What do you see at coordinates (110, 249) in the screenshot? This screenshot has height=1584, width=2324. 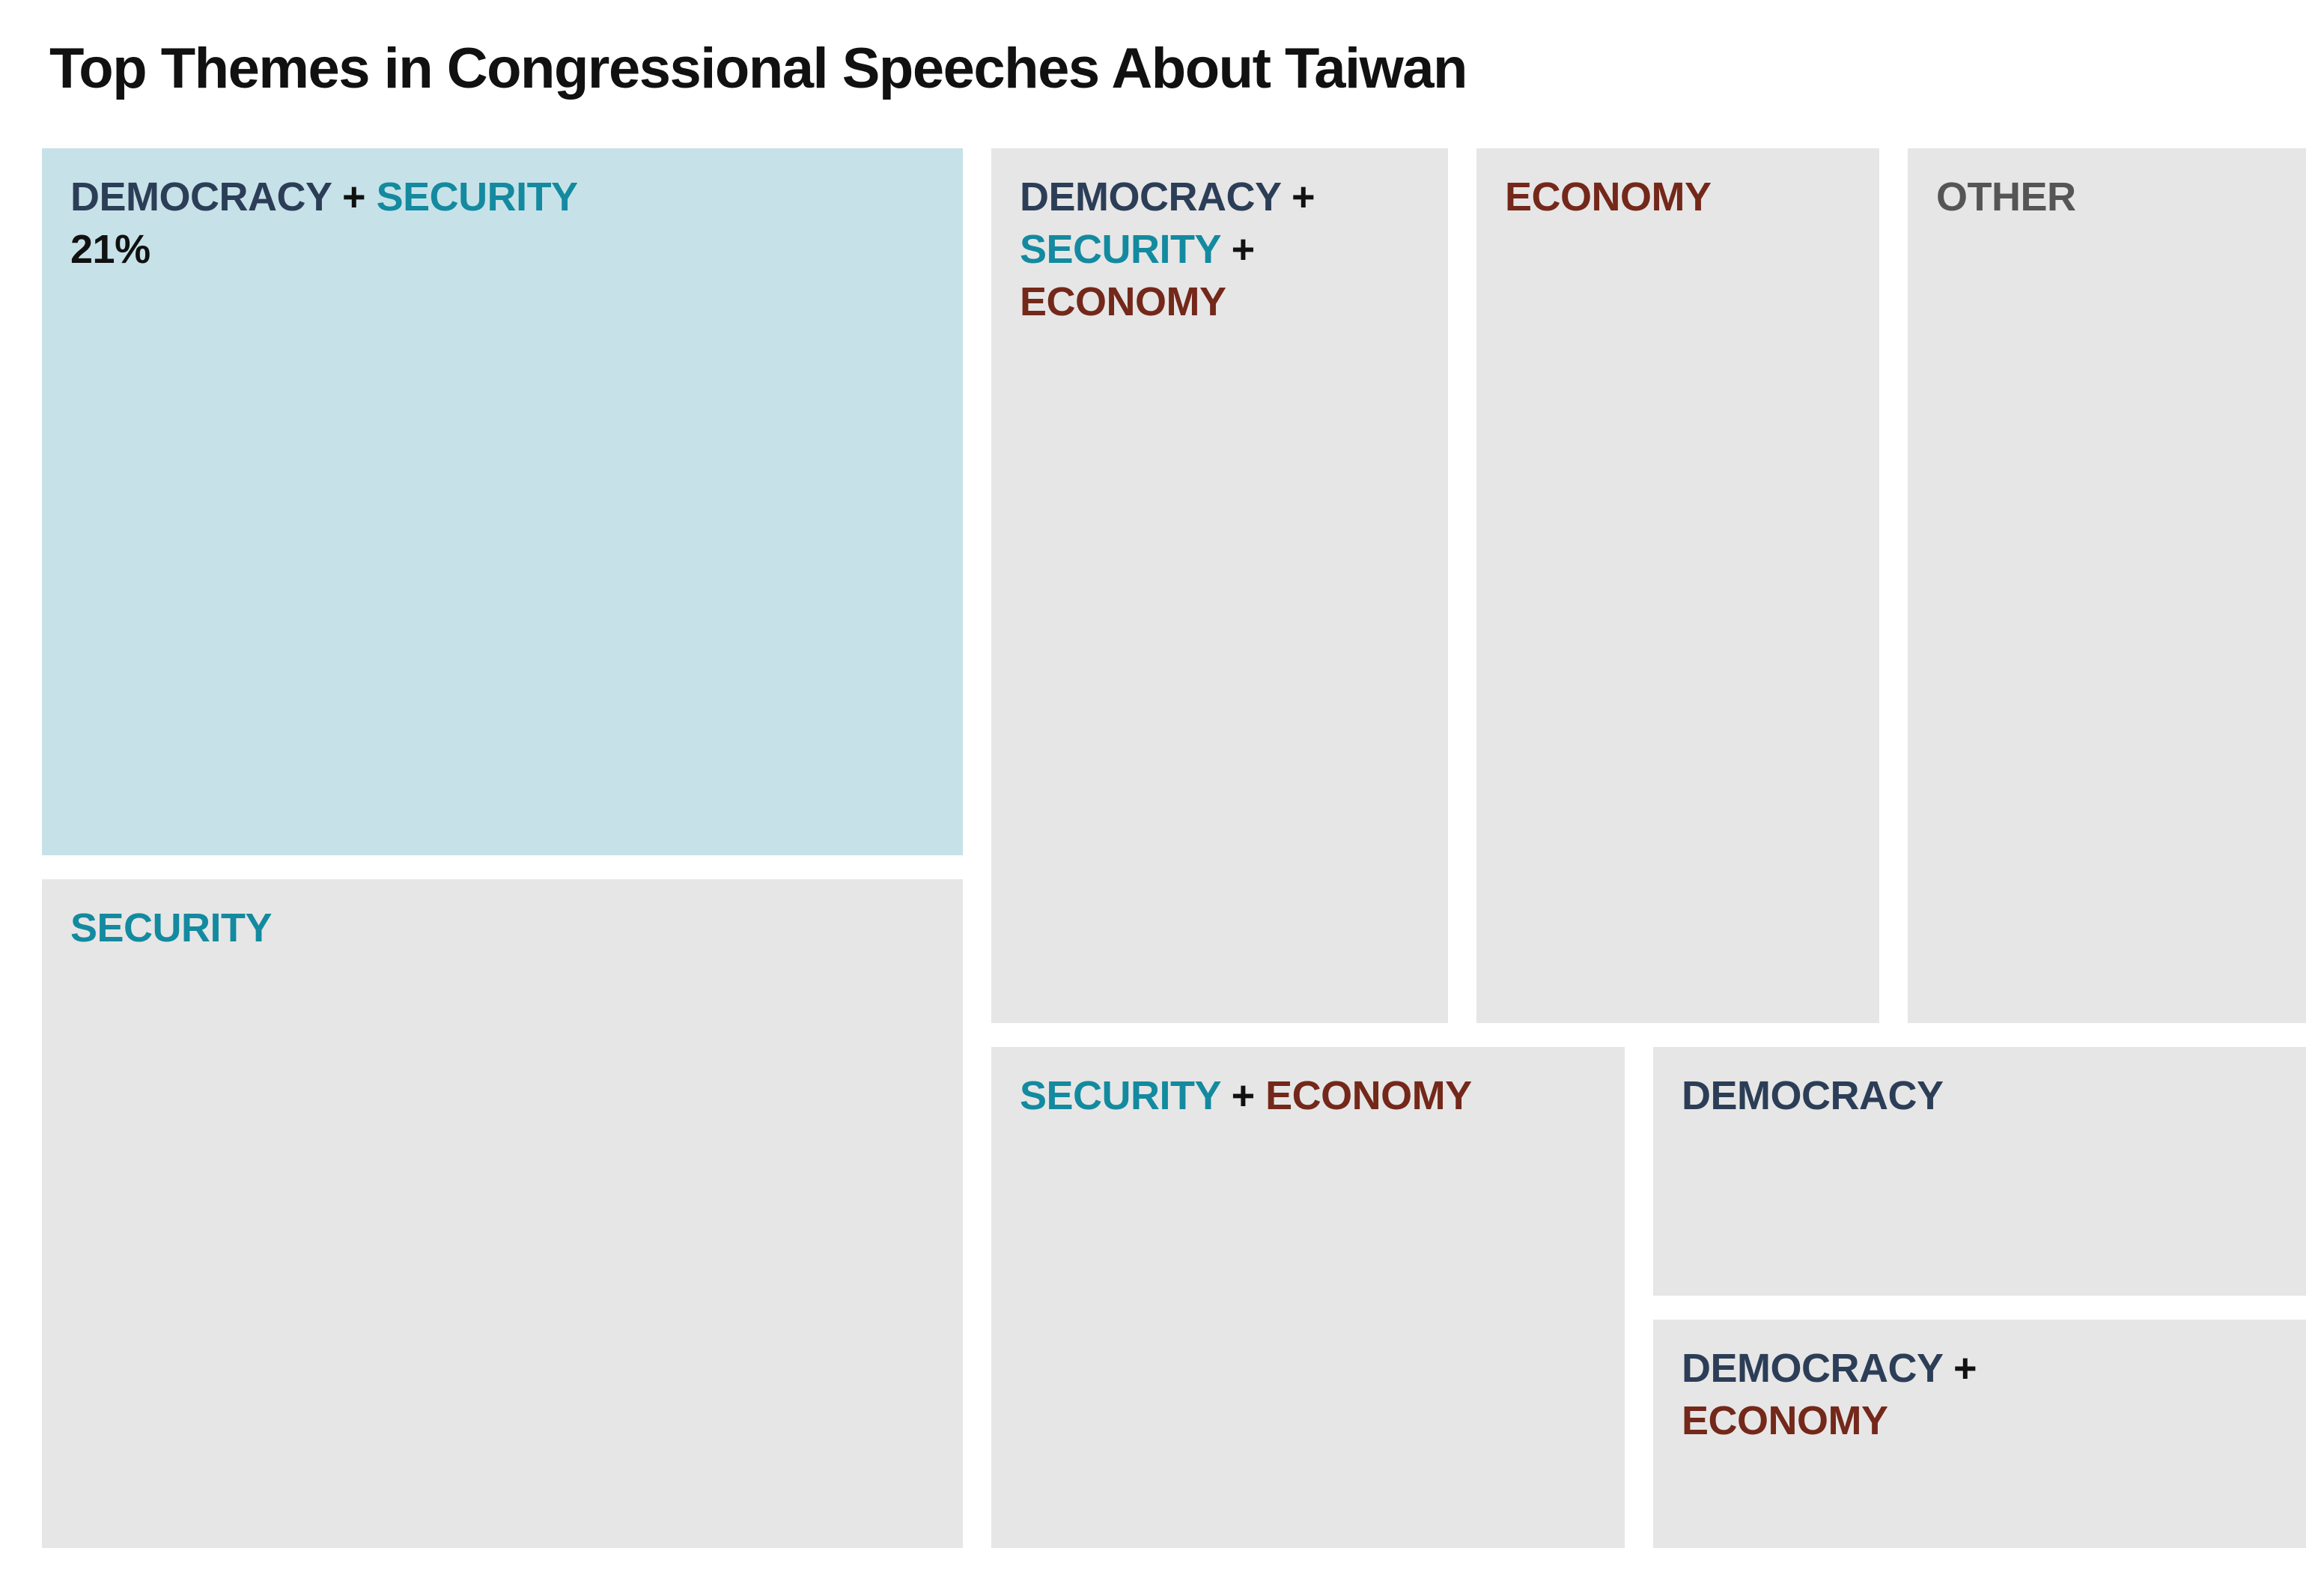 I see `cell-value-label: 21%` at bounding box center [110, 249].